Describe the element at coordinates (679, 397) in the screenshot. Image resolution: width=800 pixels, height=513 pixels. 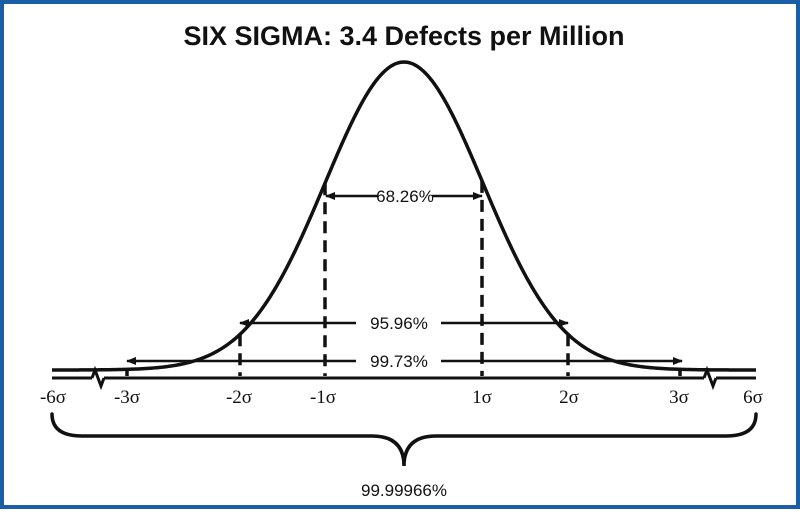
I see `axis-label-3sigma: 3σ` at that location.